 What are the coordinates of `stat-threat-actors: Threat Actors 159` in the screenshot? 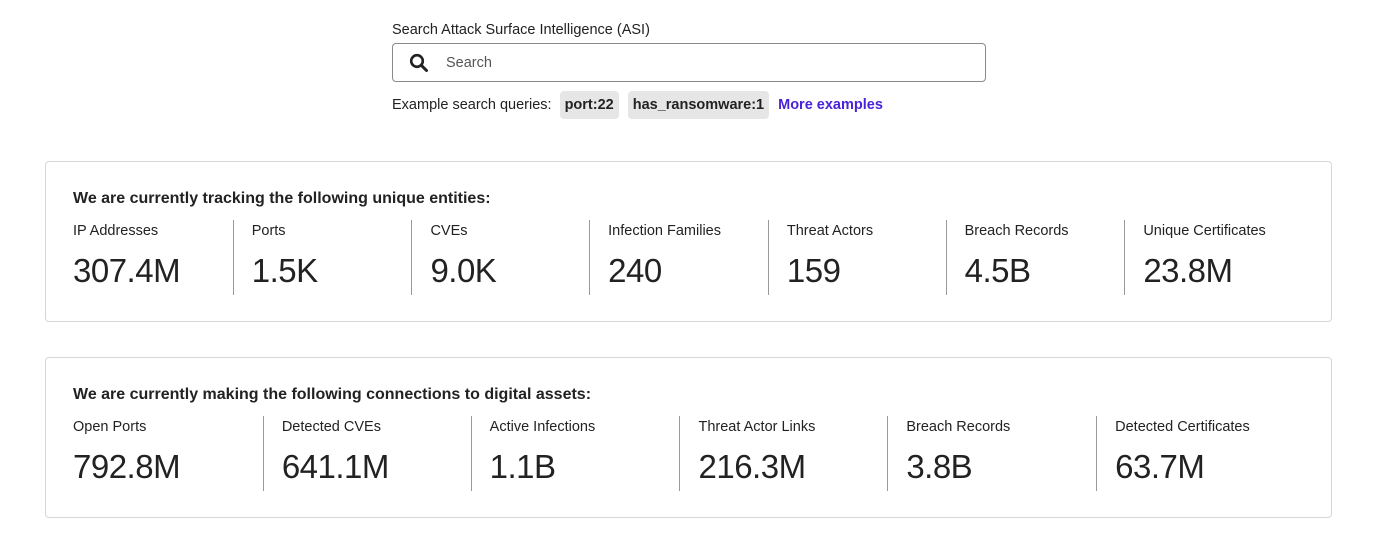 It's located at (856, 257).